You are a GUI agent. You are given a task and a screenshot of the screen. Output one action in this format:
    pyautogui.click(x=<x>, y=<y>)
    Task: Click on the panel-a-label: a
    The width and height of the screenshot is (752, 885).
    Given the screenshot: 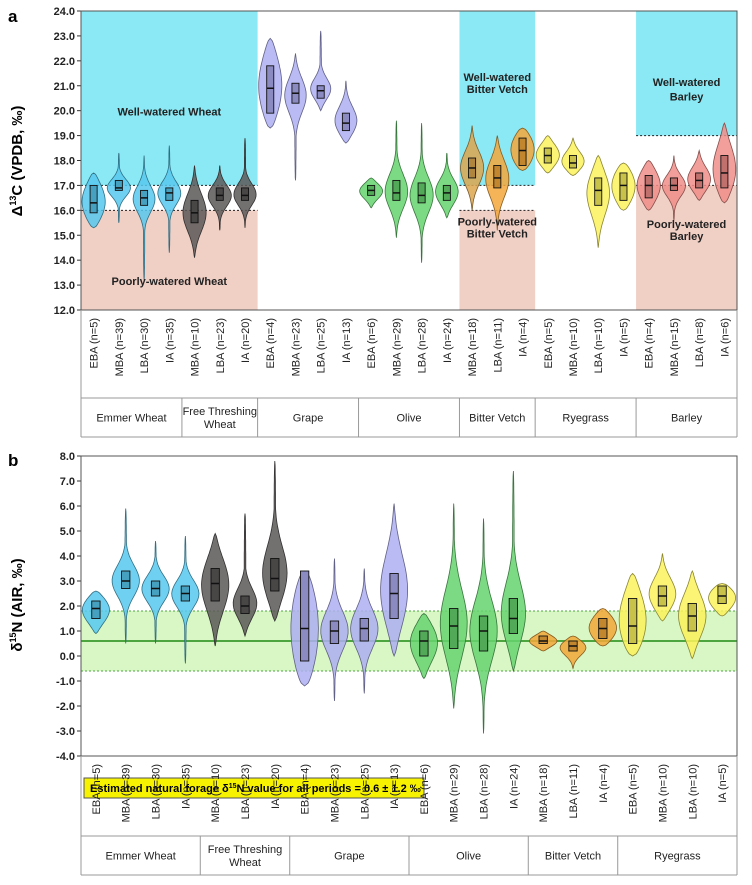 What is the action you would take?
    pyautogui.click(x=13, y=16)
    